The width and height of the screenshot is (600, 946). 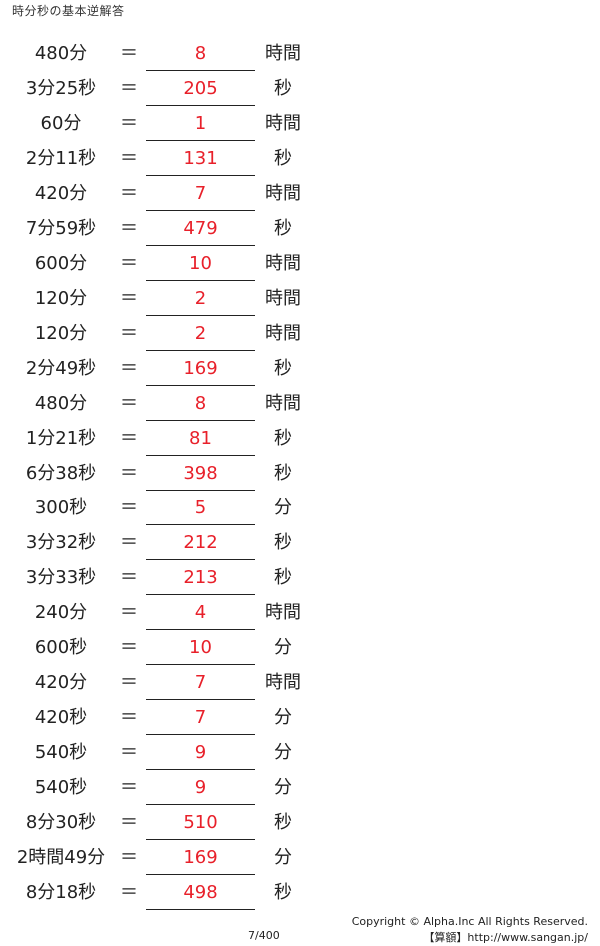 I want to click on answer-blank: 205, so click(x=200, y=88).